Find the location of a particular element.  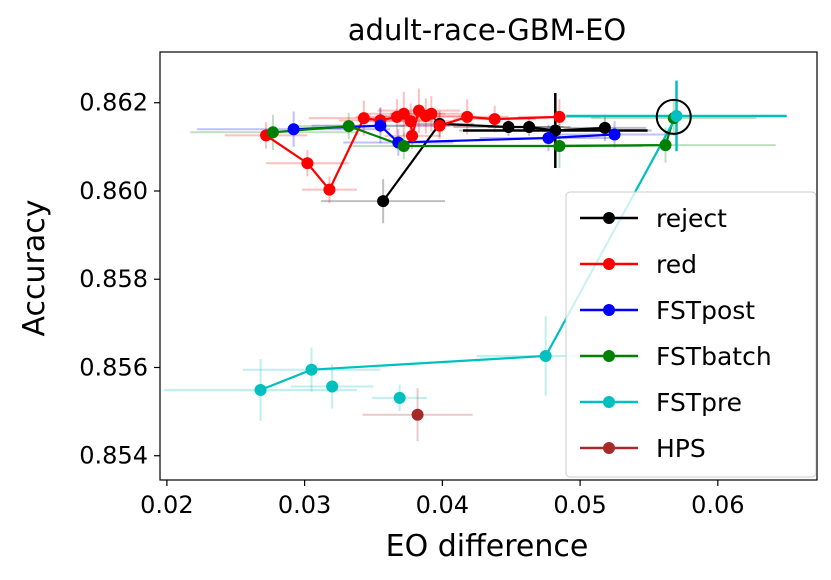

legend-label: FSTbatch is located at coordinates (714, 356).